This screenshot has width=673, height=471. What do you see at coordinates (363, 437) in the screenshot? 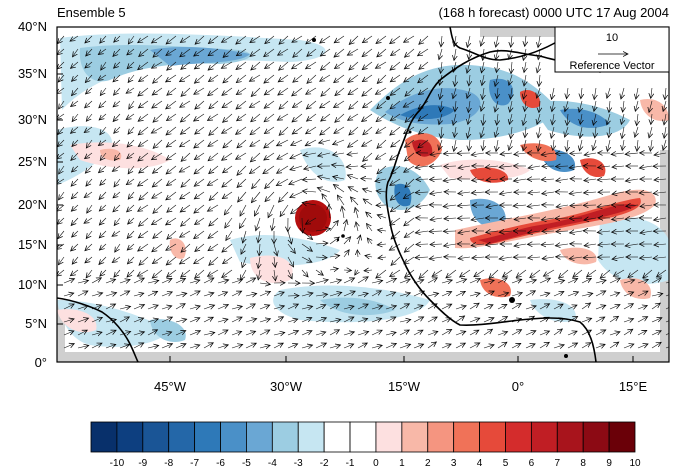
I see `colorbar-swatch` at bounding box center [363, 437].